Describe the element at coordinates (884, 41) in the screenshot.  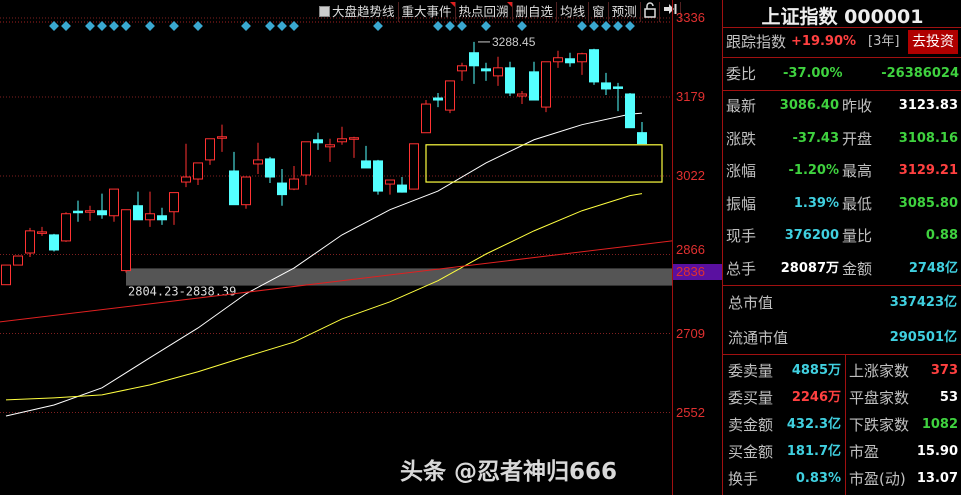
I see `track-period: [3年]` at that location.